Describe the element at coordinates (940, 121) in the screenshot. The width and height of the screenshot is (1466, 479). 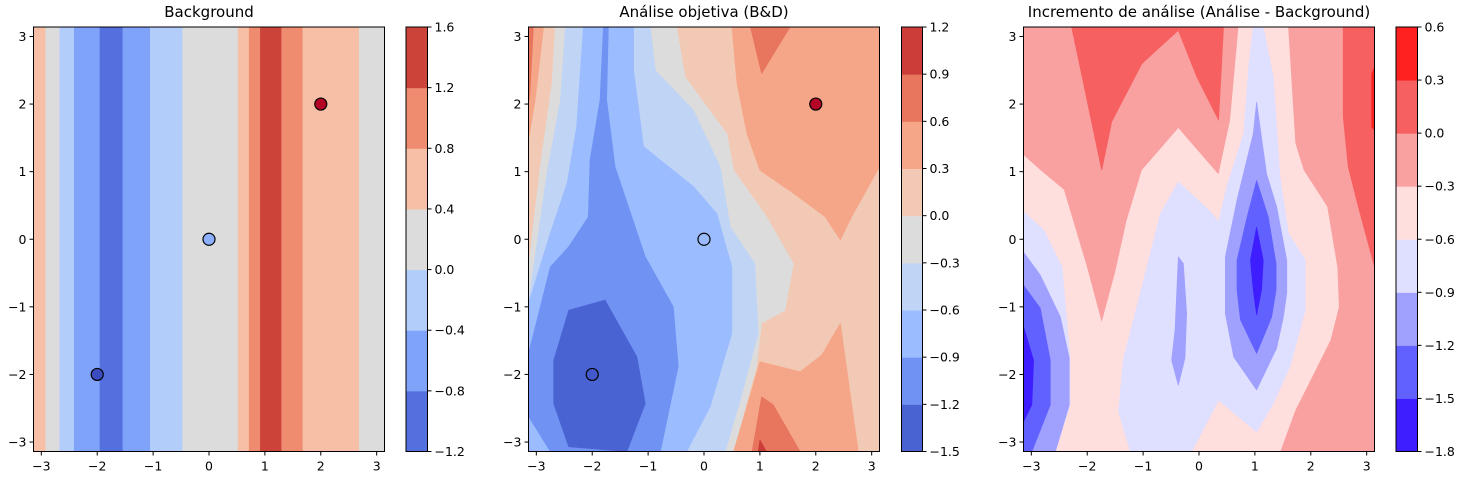
I see `colorbar-tick-label: 0.6` at that location.